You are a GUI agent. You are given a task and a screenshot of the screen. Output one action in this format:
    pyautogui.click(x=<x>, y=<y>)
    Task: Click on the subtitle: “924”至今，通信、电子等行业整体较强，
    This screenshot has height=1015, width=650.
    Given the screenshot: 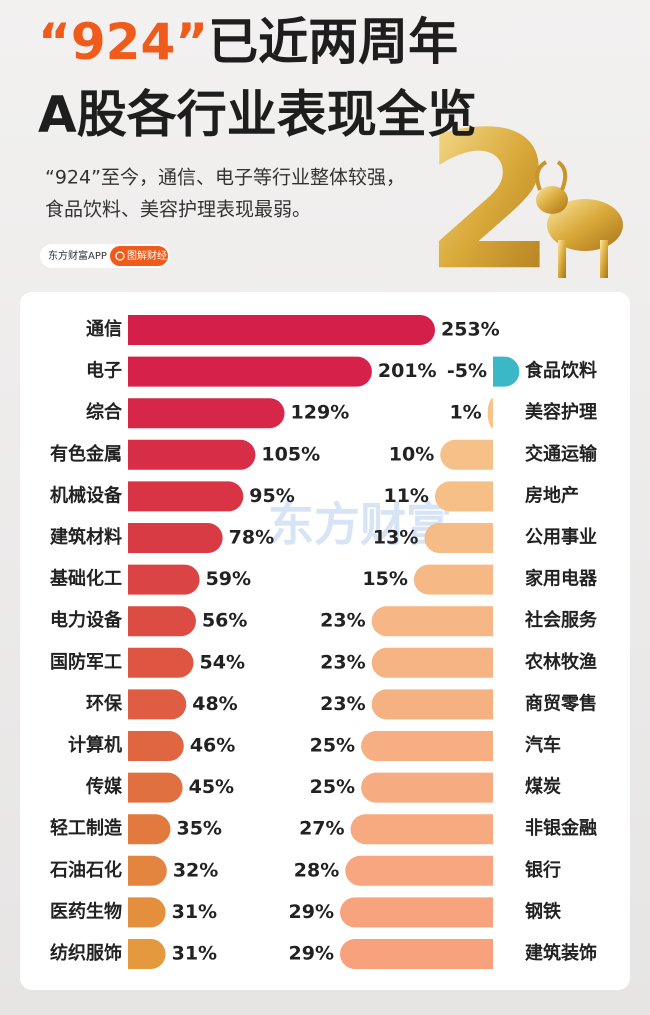 What is the action you would take?
    pyautogui.click(x=225, y=178)
    